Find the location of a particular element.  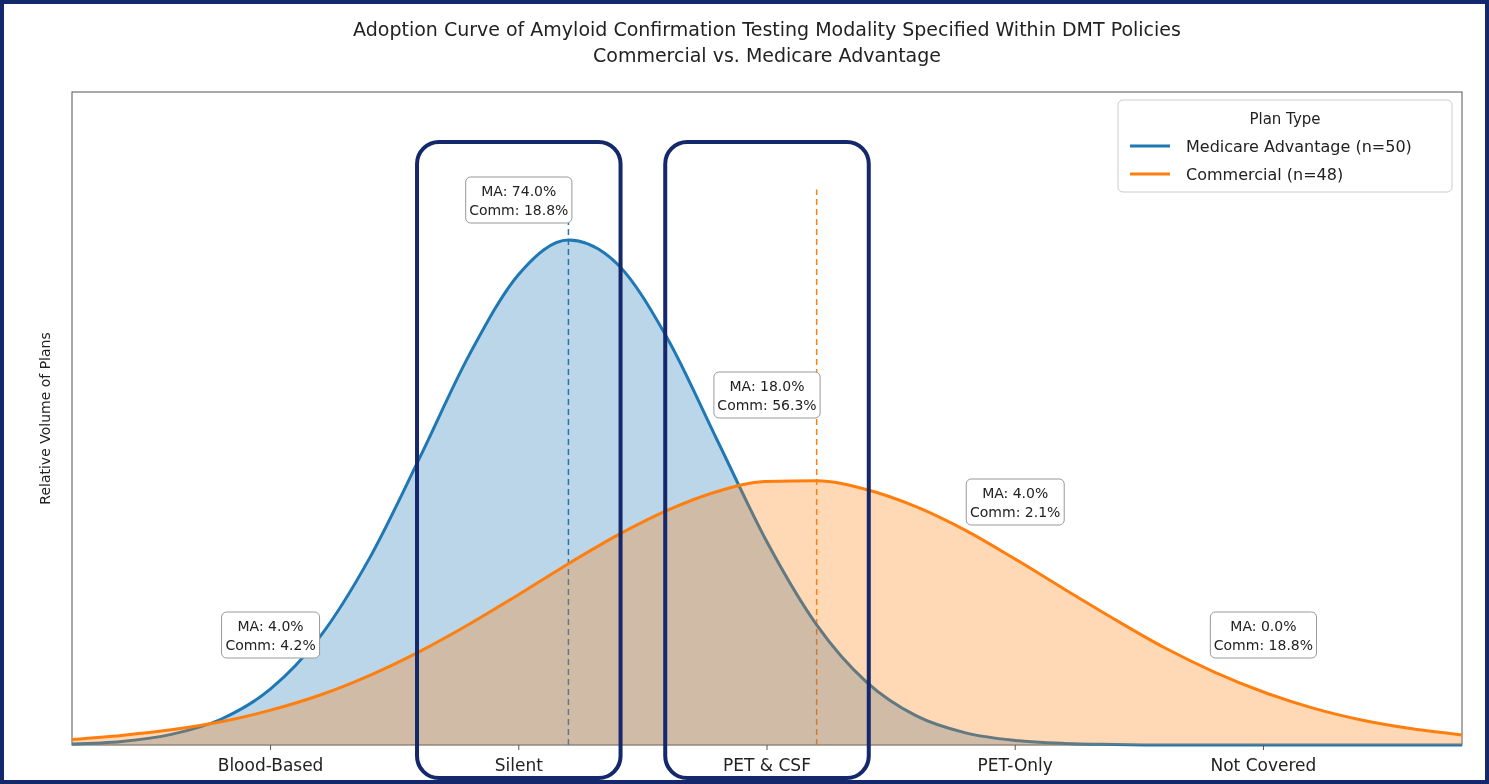

legend-title: Plan Type is located at coordinates (1285, 119).